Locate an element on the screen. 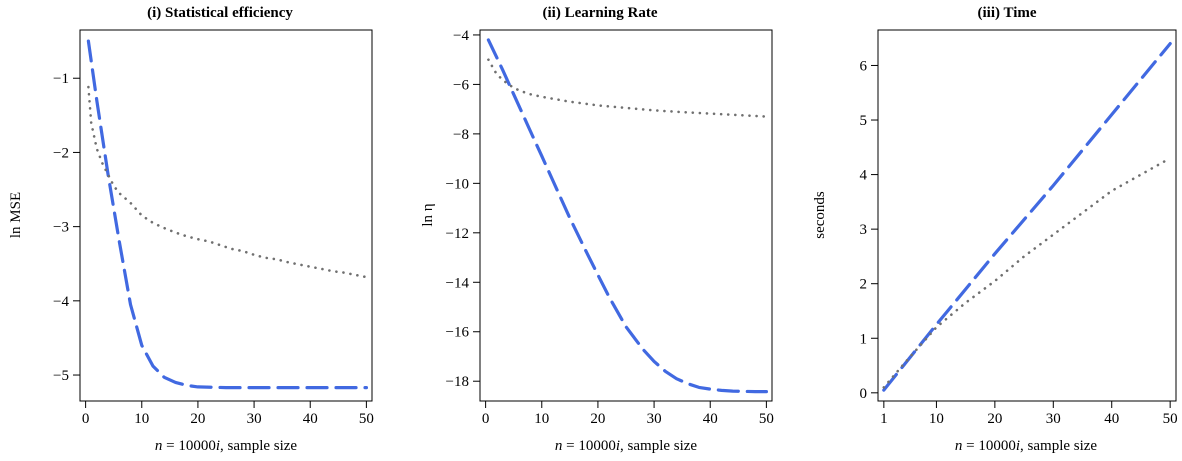  y-tick-label: −6 is located at coordinates (461, 85).